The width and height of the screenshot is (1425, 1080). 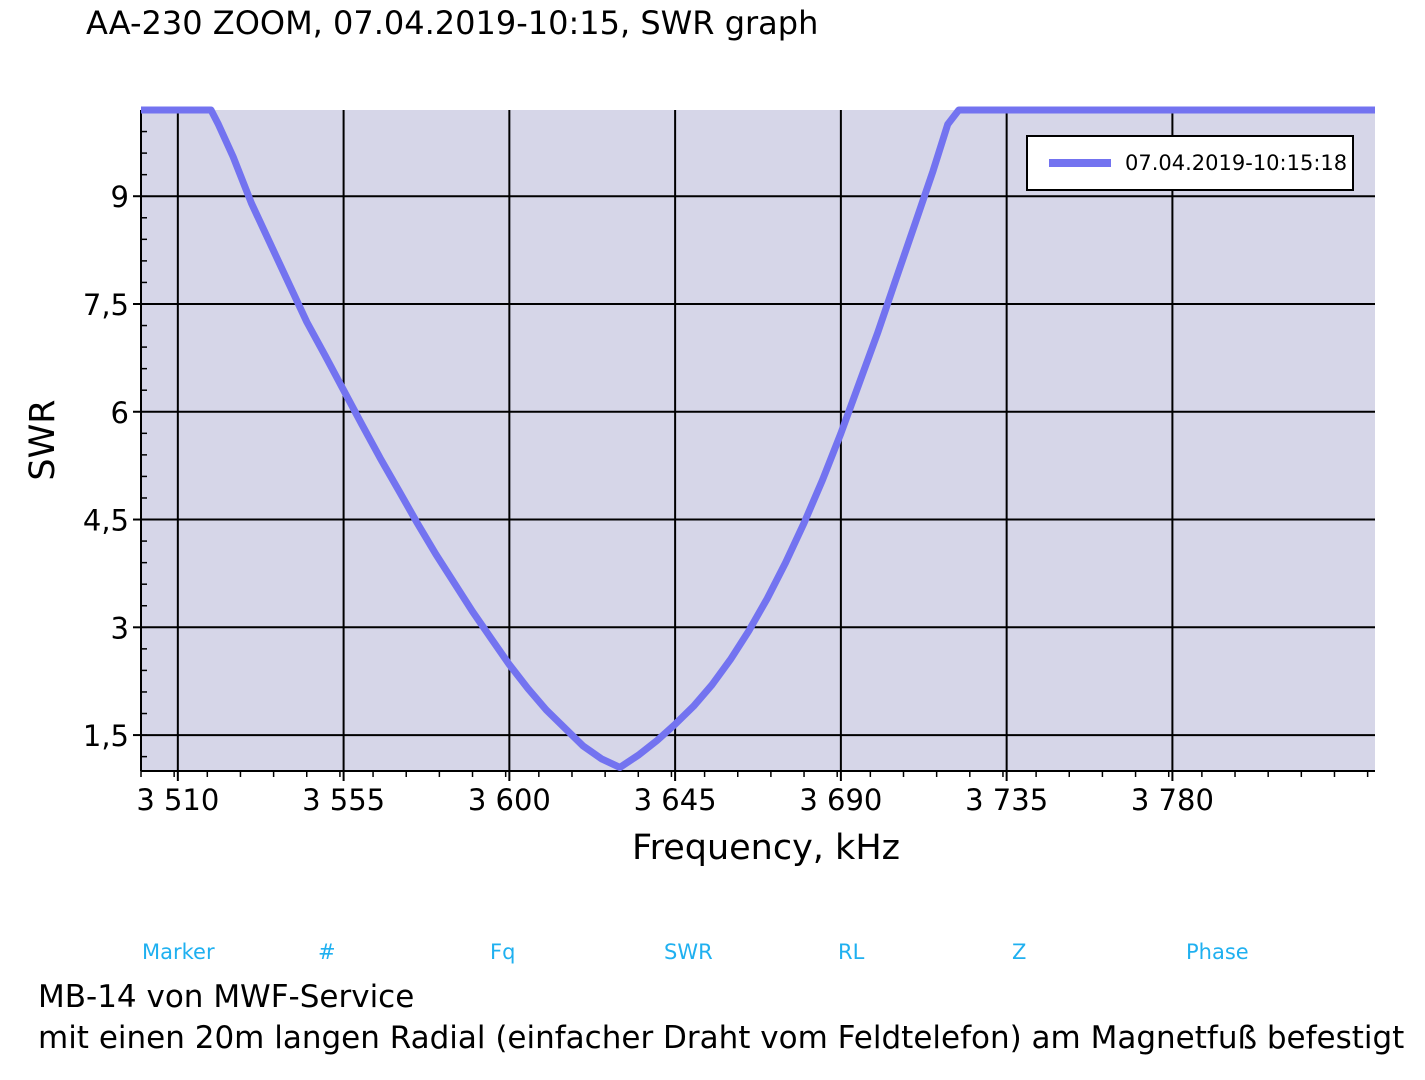 What do you see at coordinates (1019, 952) in the screenshot?
I see `impedance-column-header: Z` at bounding box center [1019, 952].